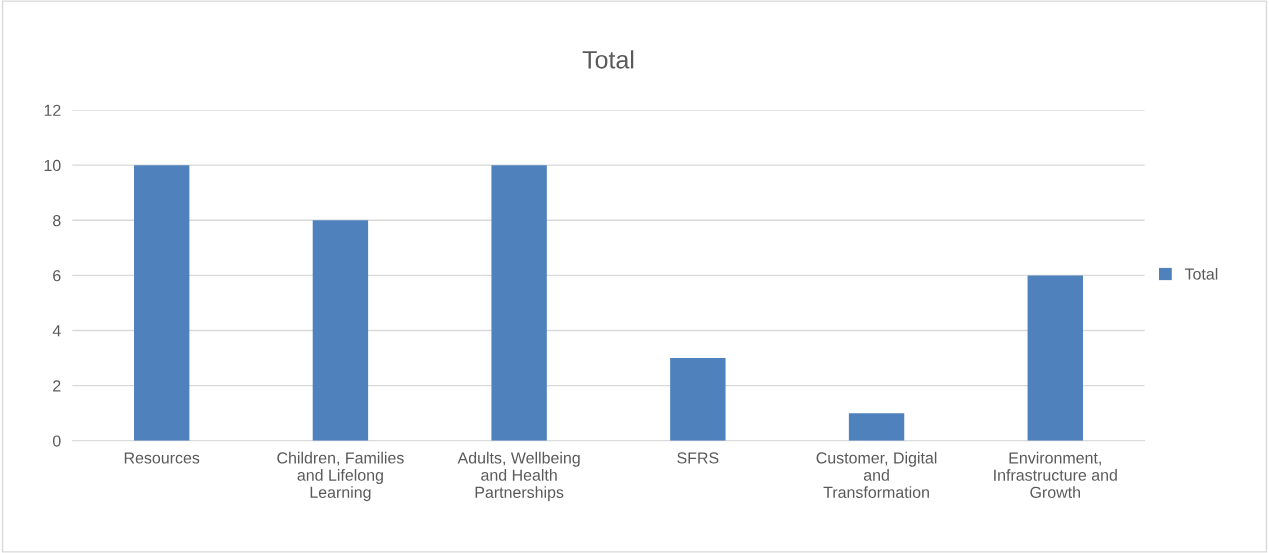  Describe the element at coordinates (1201, 273) in the screenshot. I see `legend-label: Total` at that location.